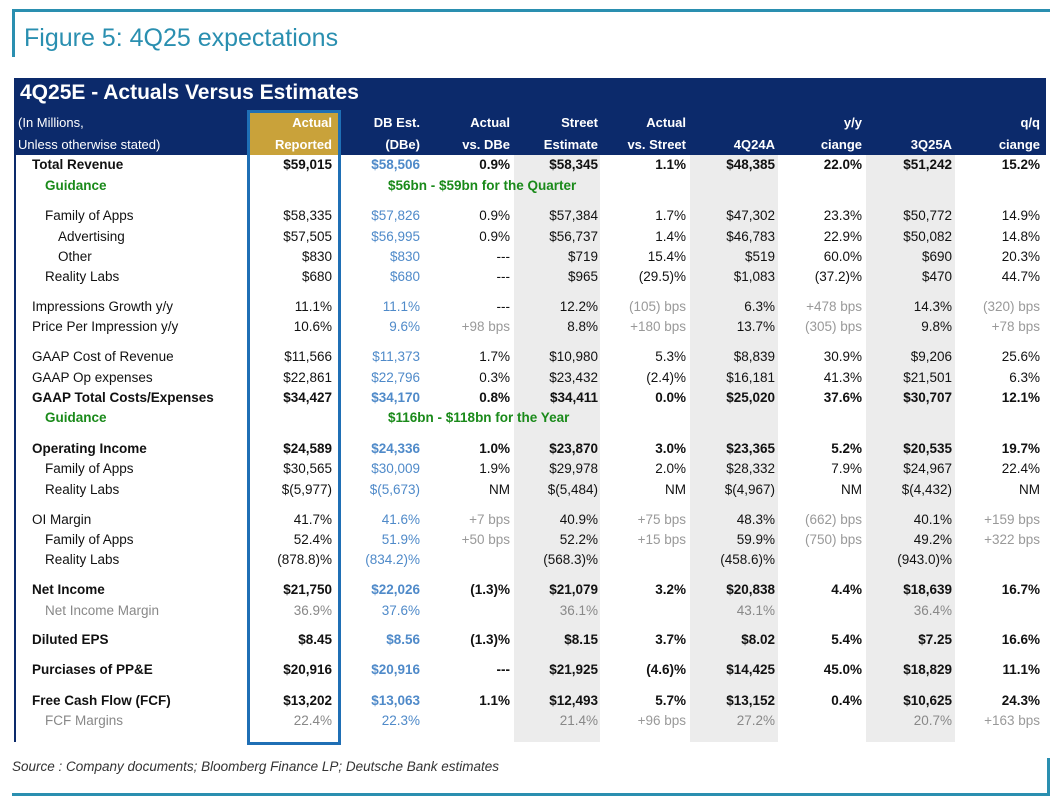 Image resolution: width=1056 pixels, height=804 pixels. Describe the element at coordinates (494, 356) in the screenshot. I see `table-cell: 1.7%` at that location.